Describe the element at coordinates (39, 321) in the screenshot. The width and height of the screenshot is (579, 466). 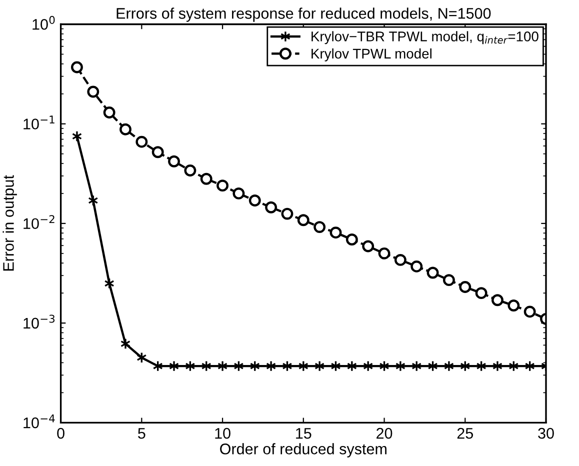
I see `y-tick-label: 10$^{−3}$` at that location.